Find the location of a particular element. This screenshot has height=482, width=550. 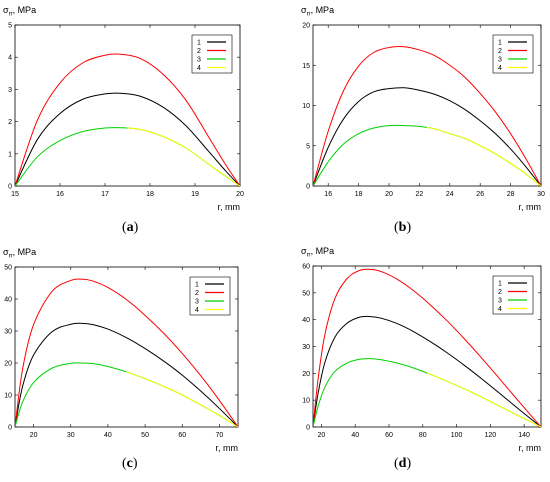

y-tick-label: 50 is located at coordinates (8, 268).